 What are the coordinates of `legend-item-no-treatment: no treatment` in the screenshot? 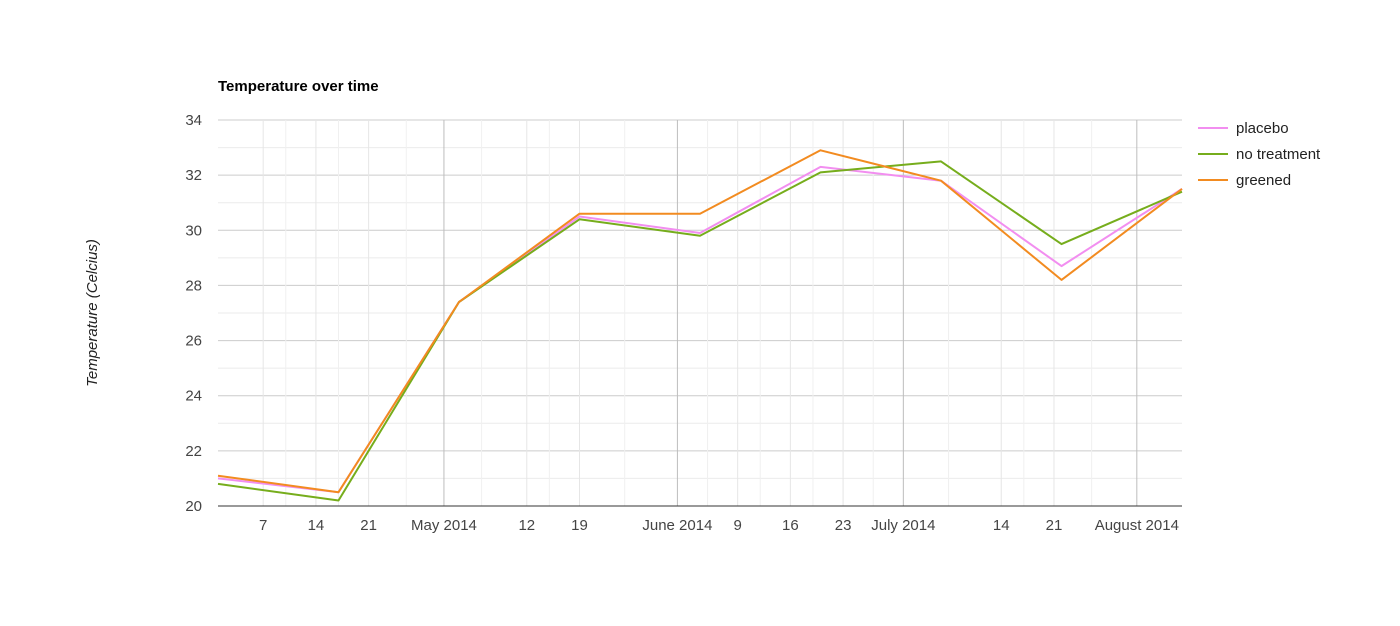 It's located at (1259, 154).